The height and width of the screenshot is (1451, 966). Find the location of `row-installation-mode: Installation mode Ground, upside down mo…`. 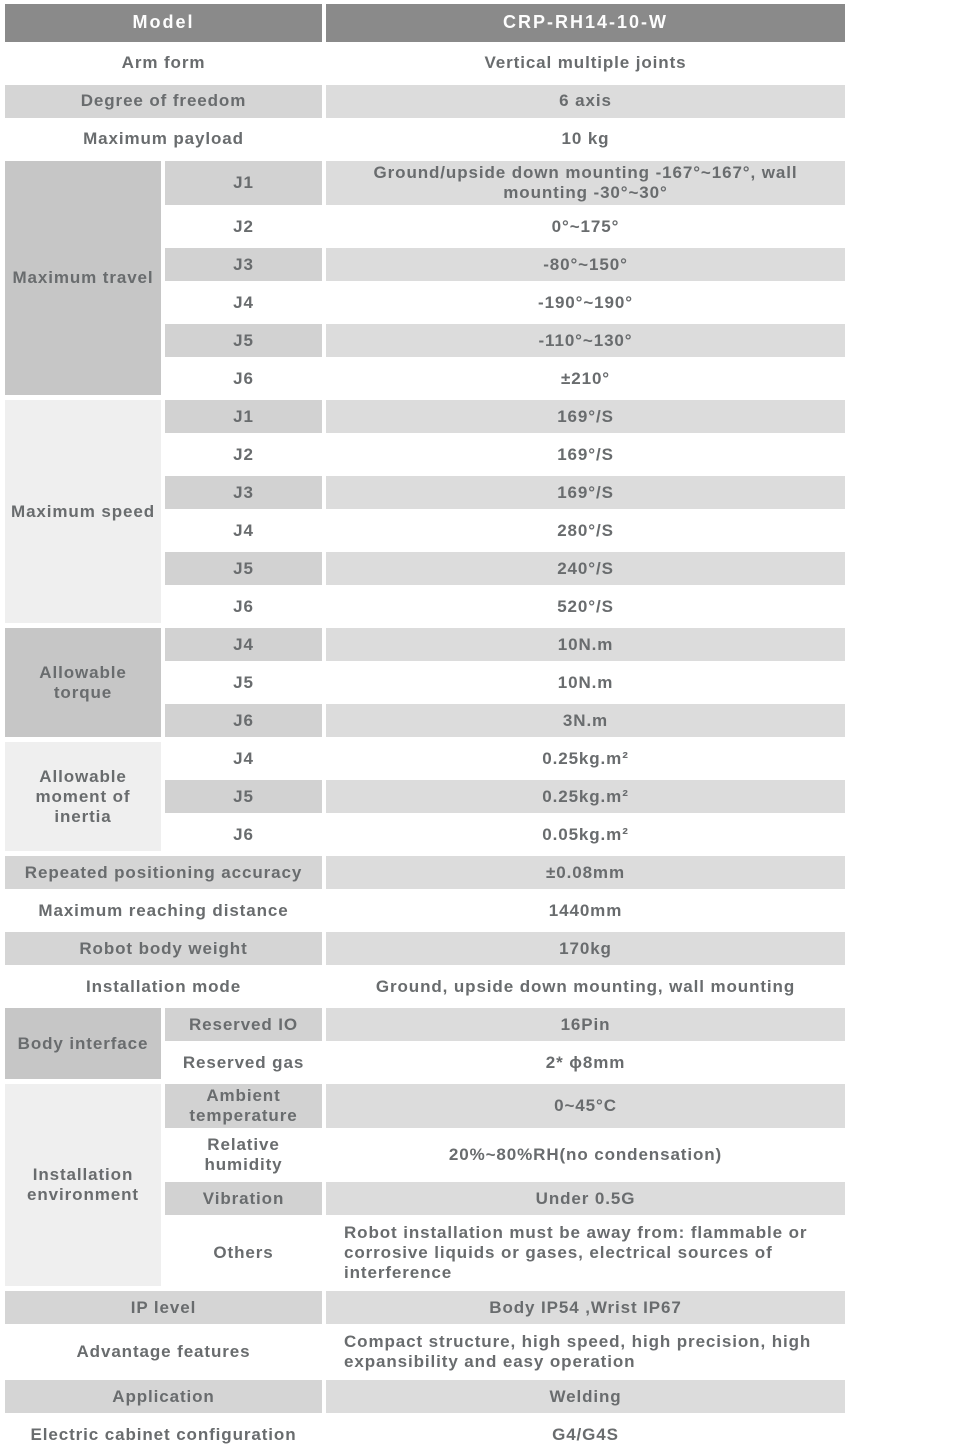

row-installation-mode: Installation mode Ground, upside down mo… is located at coordinates (425, 987).